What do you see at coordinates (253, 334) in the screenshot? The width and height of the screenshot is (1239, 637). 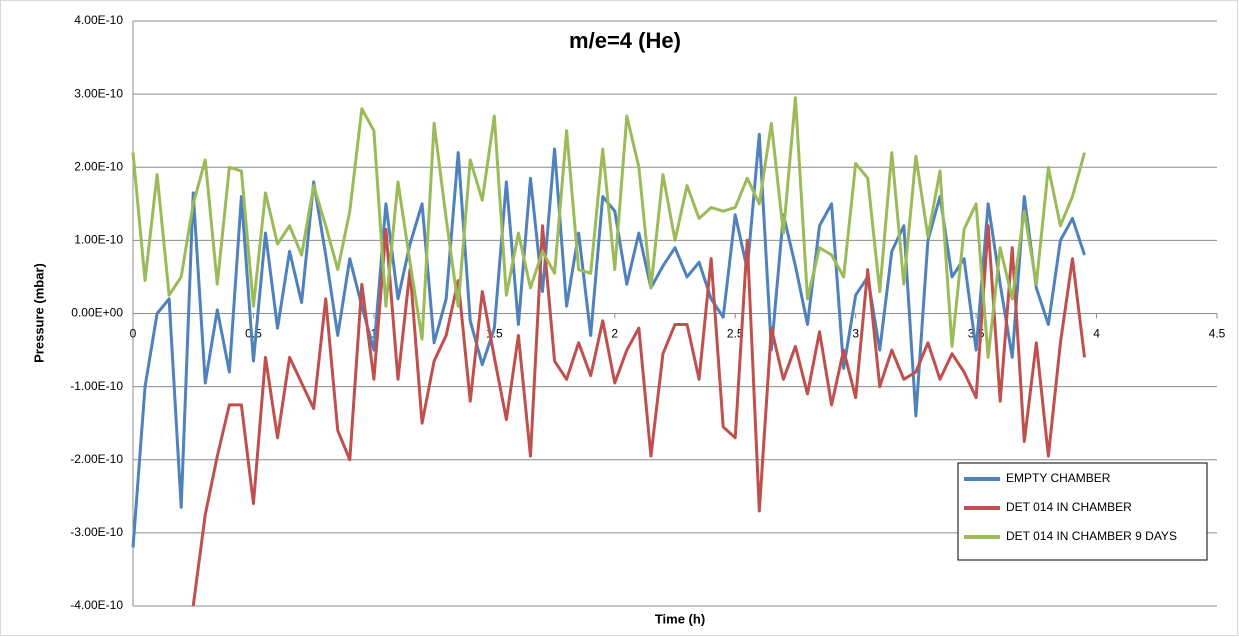 I see `x-tick-label: 0.5` at bounding box center [253, 334].